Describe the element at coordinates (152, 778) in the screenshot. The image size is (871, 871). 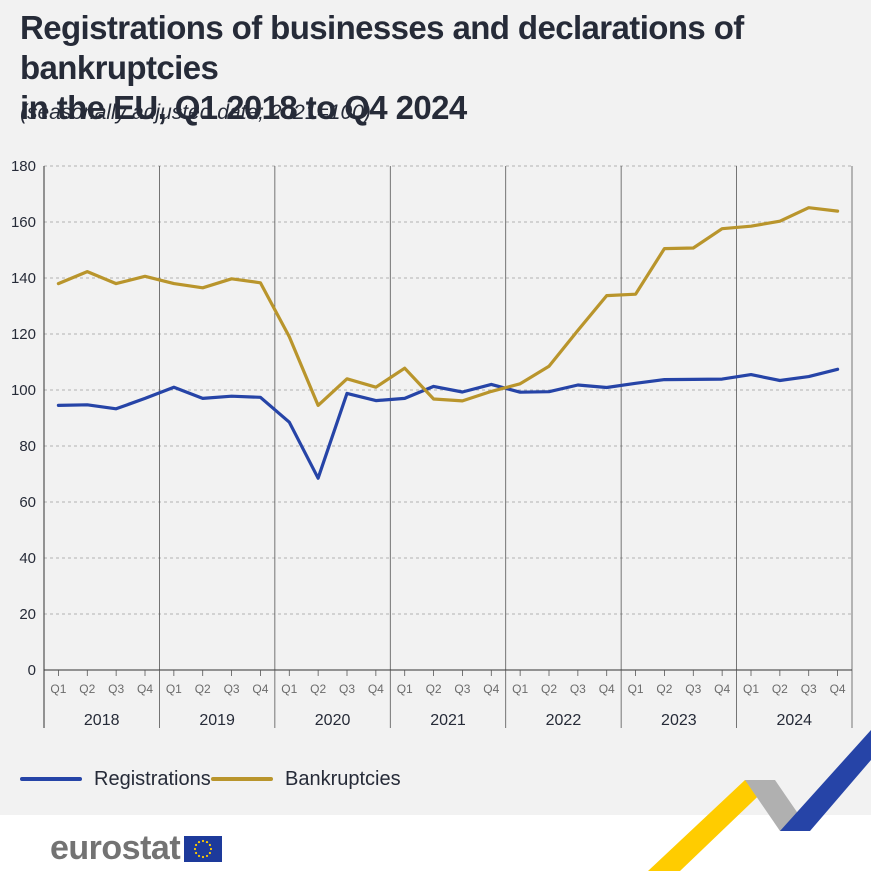
I see `legend-label-registrations: Registrations` at that location.